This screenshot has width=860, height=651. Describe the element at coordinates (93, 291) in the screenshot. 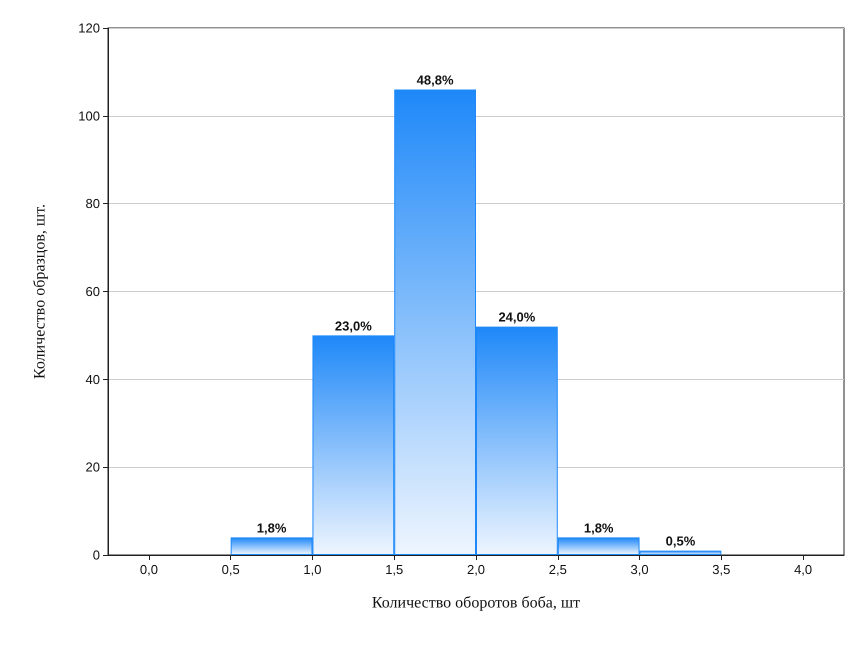

I see `y-tick-label: 60` at that location.